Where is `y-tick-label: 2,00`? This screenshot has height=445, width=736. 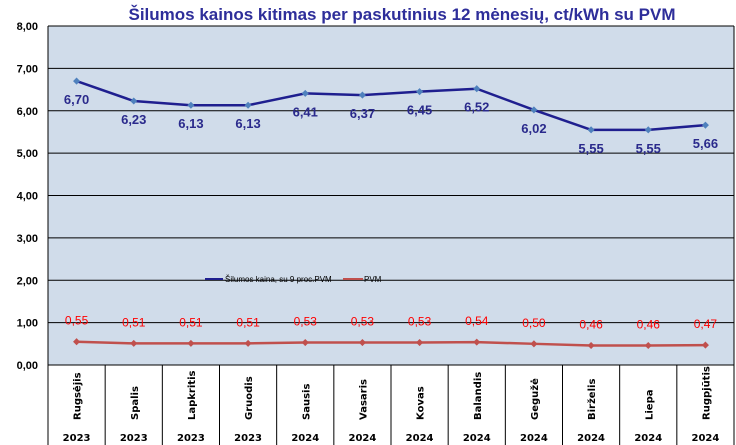
y-tick-label: 2,00 is located at coordinates (27, 281).